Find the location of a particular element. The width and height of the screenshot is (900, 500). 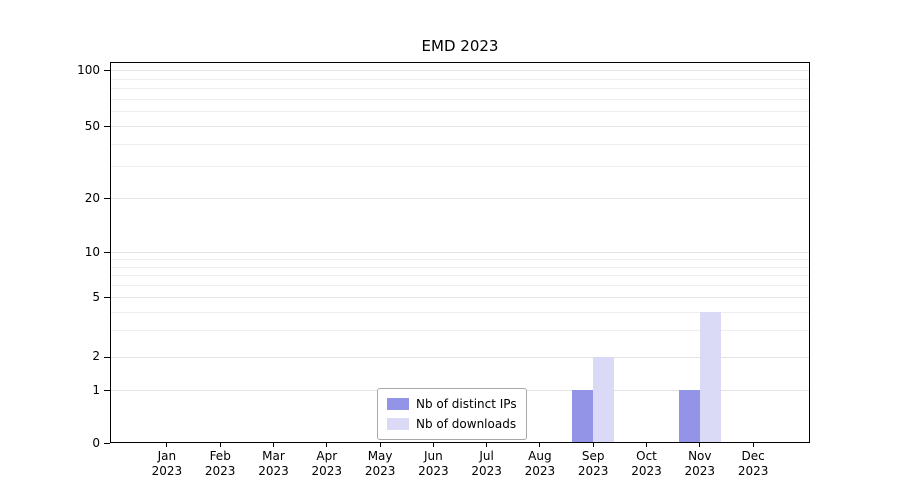

x-tick-label: Apr 2023 is located at coordinates (327, 464).